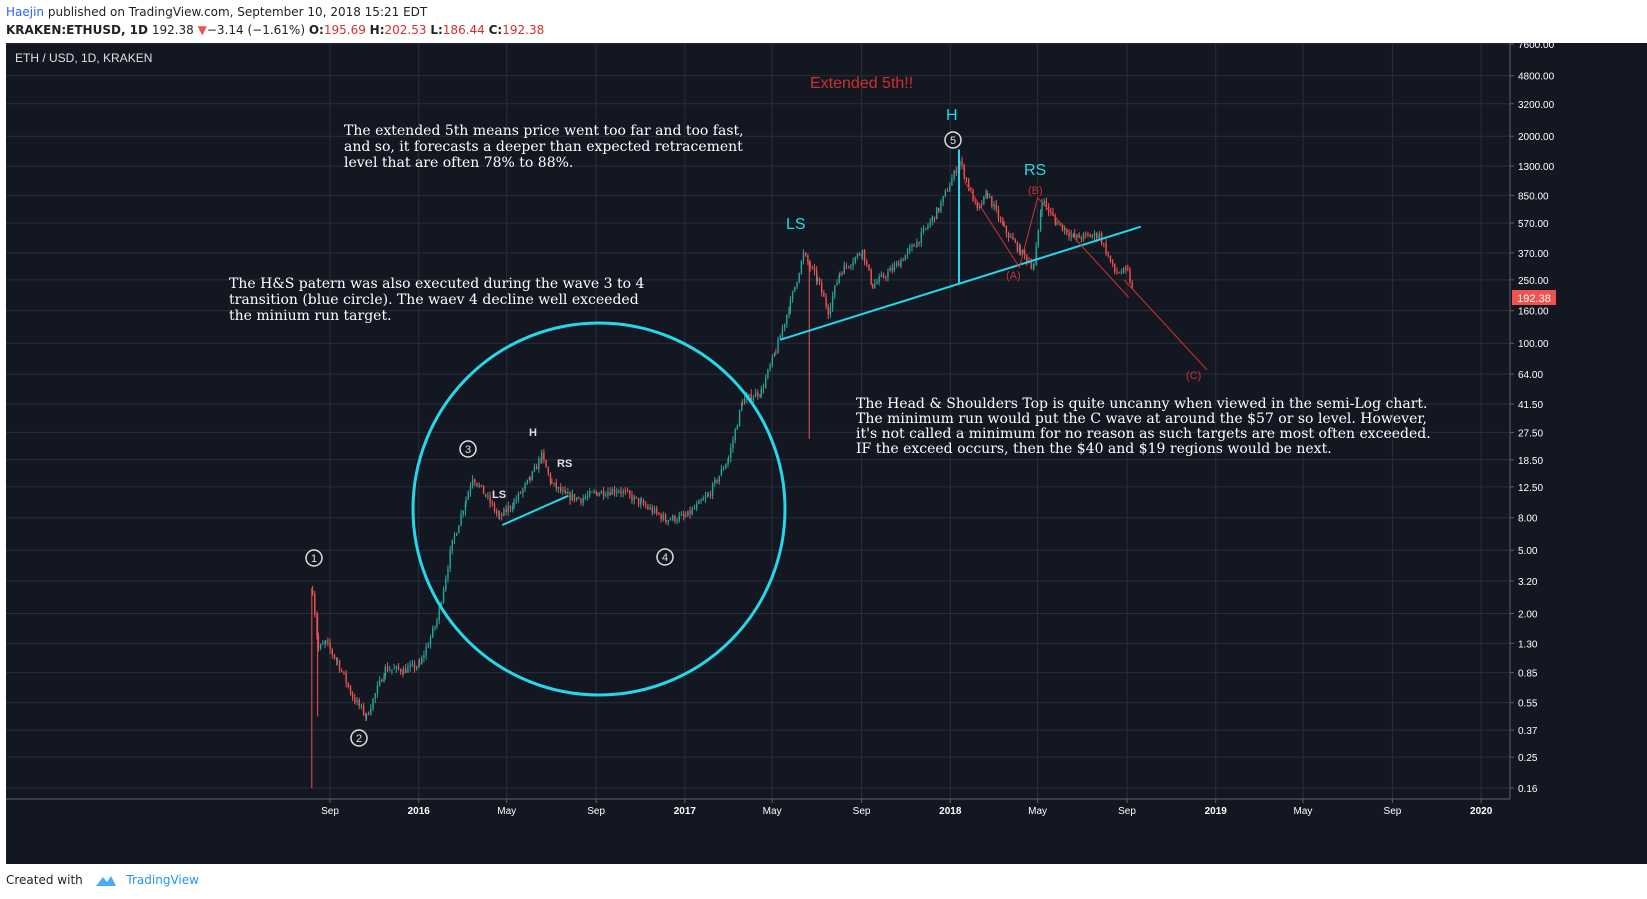 The width and height of the screenshot is (1647, 899). Describe the element at coordinates (953, 140) in the screenshot. I see `wave-5-marker: 5` at that location.